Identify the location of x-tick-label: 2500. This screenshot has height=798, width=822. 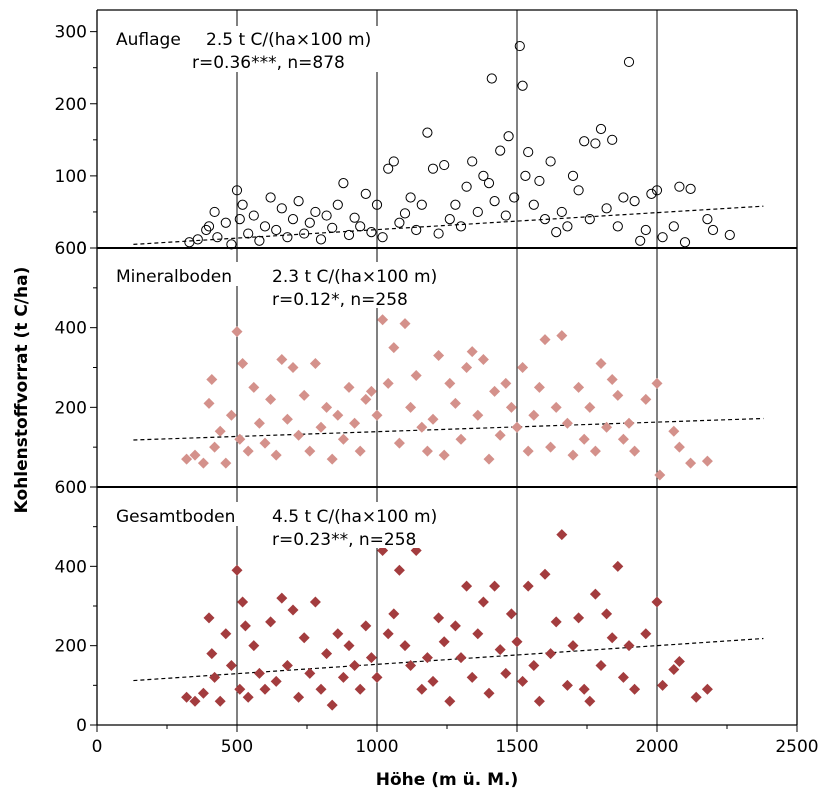
(796, 747).